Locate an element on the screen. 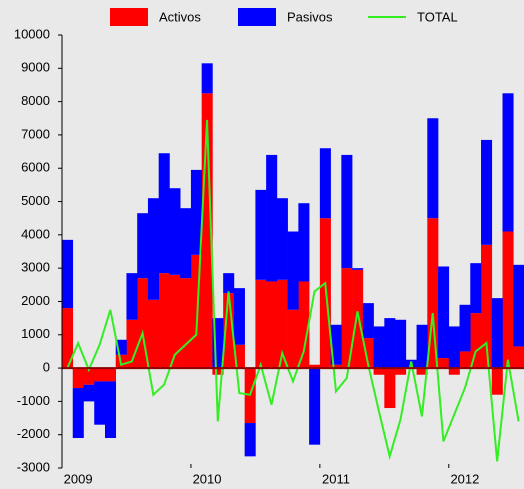  y-tick-label: 1000 is located at coordinates (35, 333).